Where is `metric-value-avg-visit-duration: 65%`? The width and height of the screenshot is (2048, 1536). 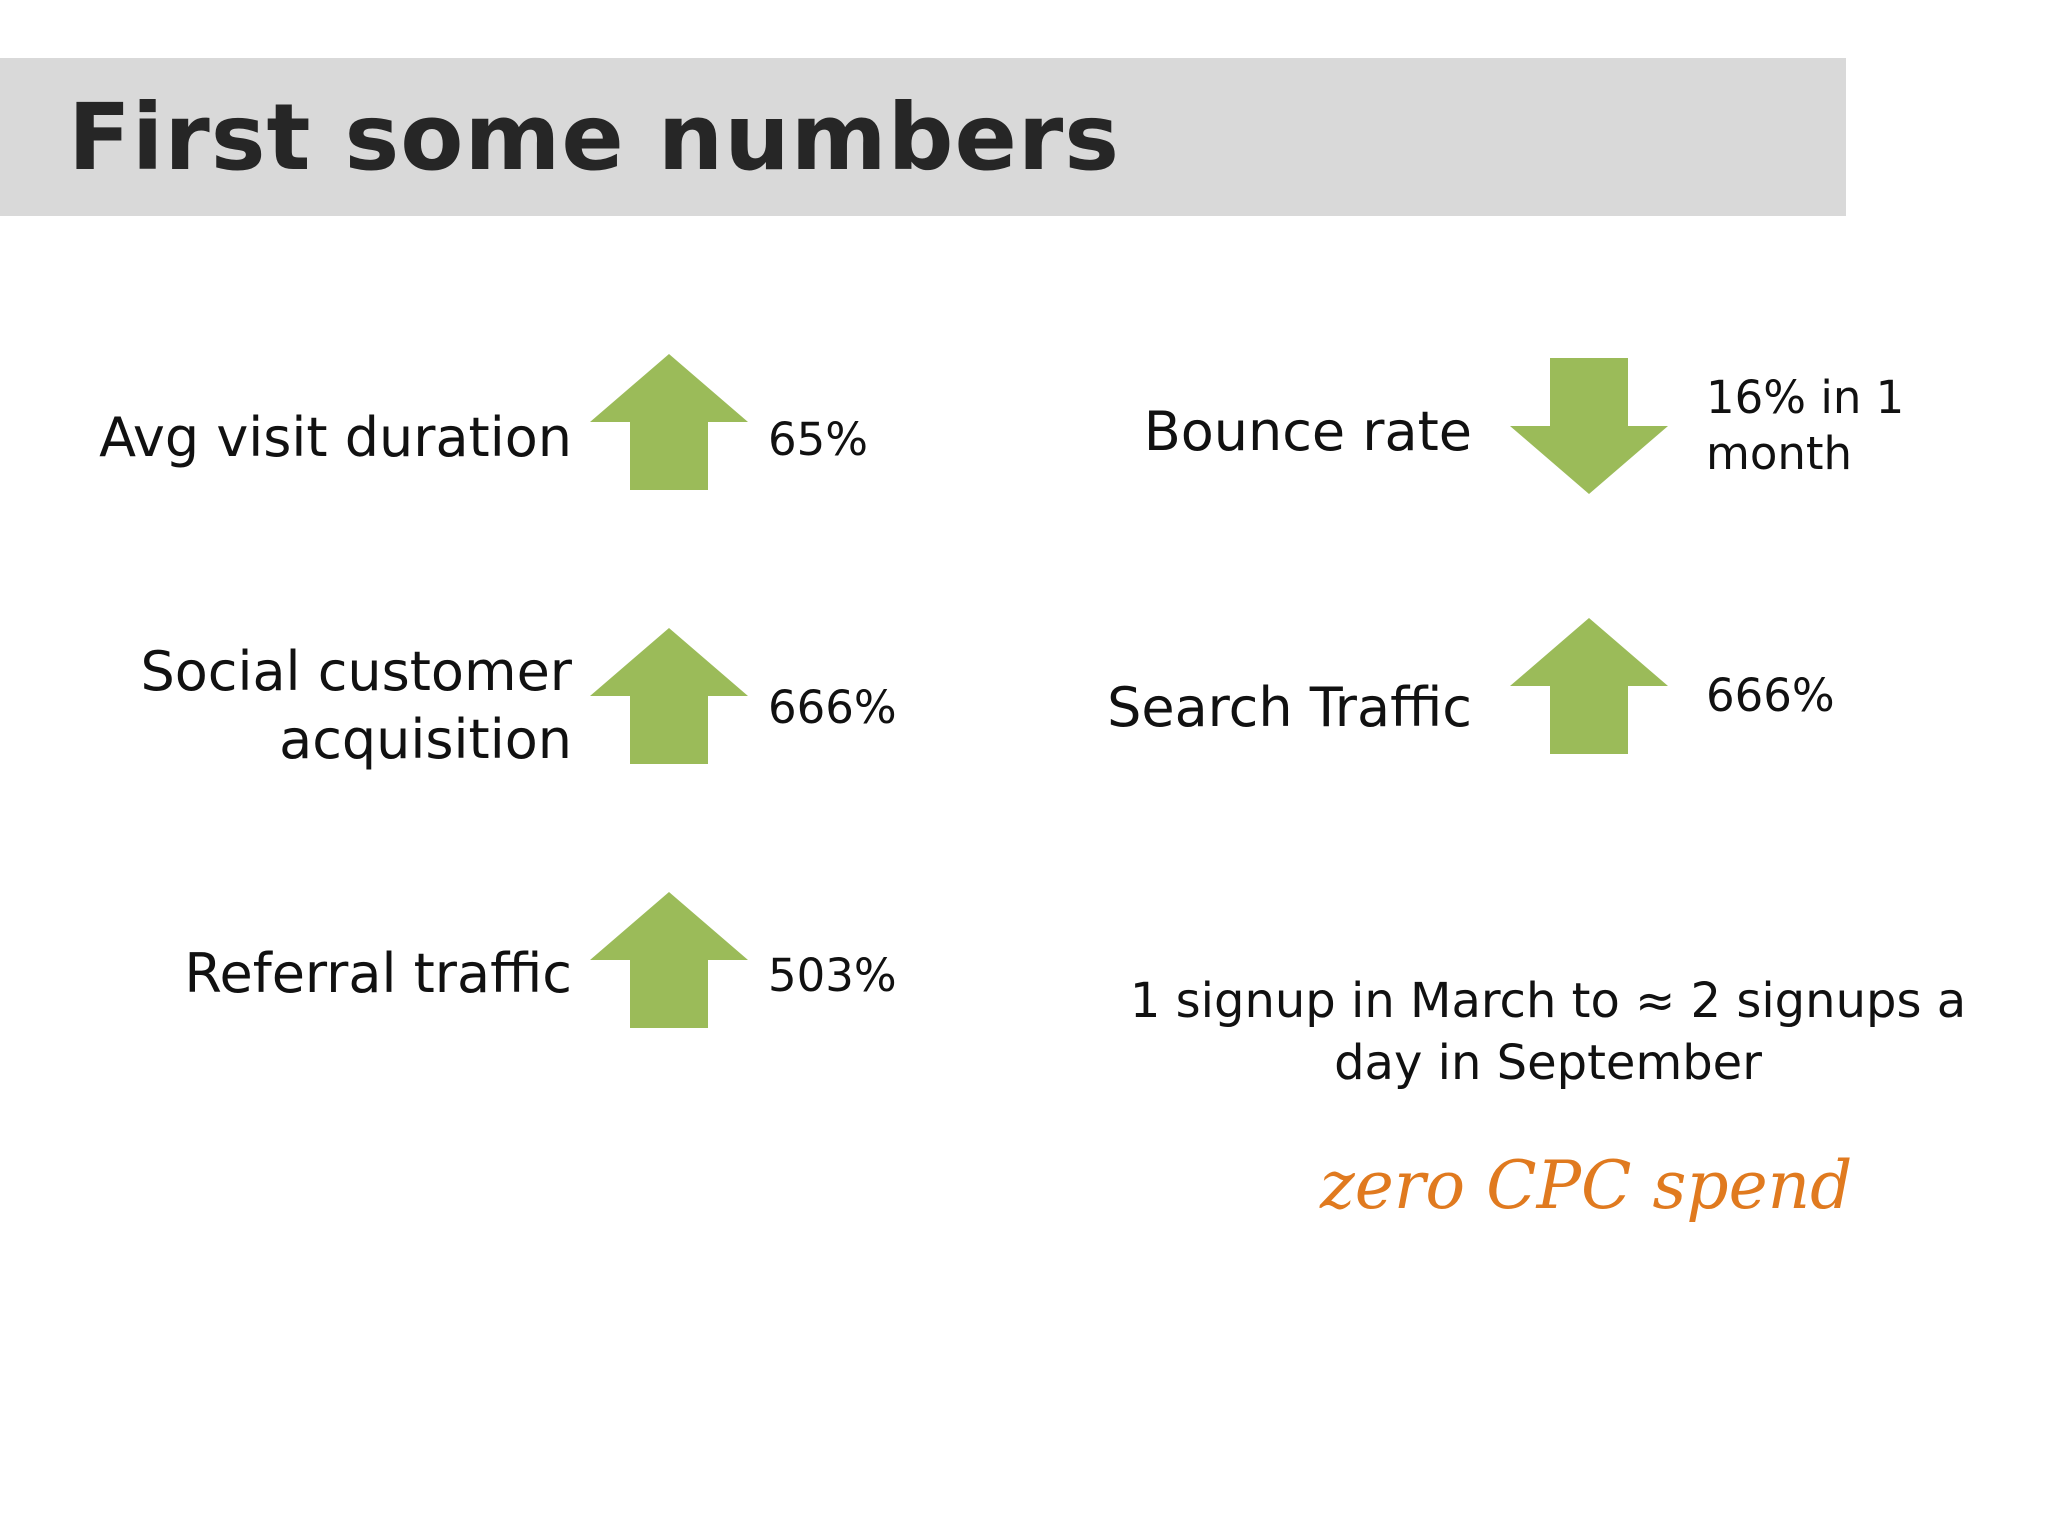
metric-value-avg-visit-duration: 65% is located at coordinates (818, 439).